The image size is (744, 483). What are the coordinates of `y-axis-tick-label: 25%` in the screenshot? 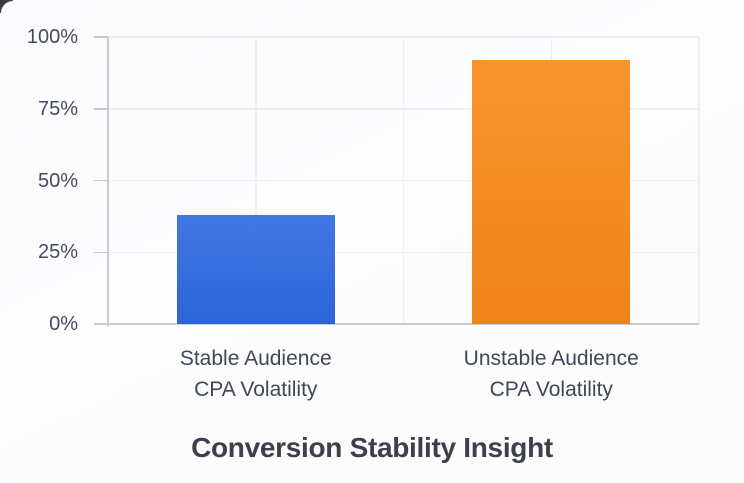 It's located at (57, 252).